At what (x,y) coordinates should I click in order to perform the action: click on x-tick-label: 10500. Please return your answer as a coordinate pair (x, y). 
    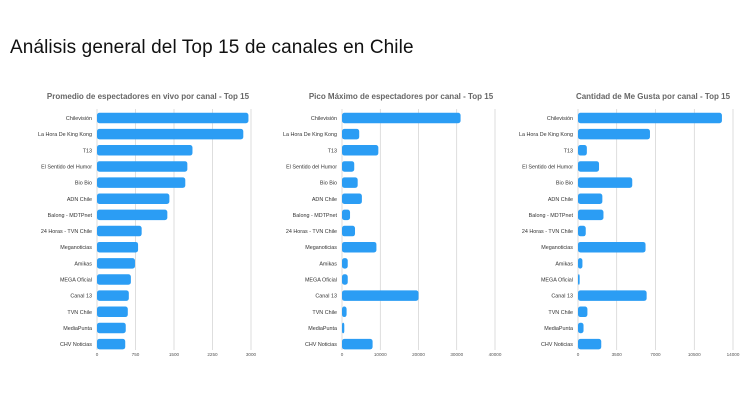
    Looking at the image, I should click on (694, 354).